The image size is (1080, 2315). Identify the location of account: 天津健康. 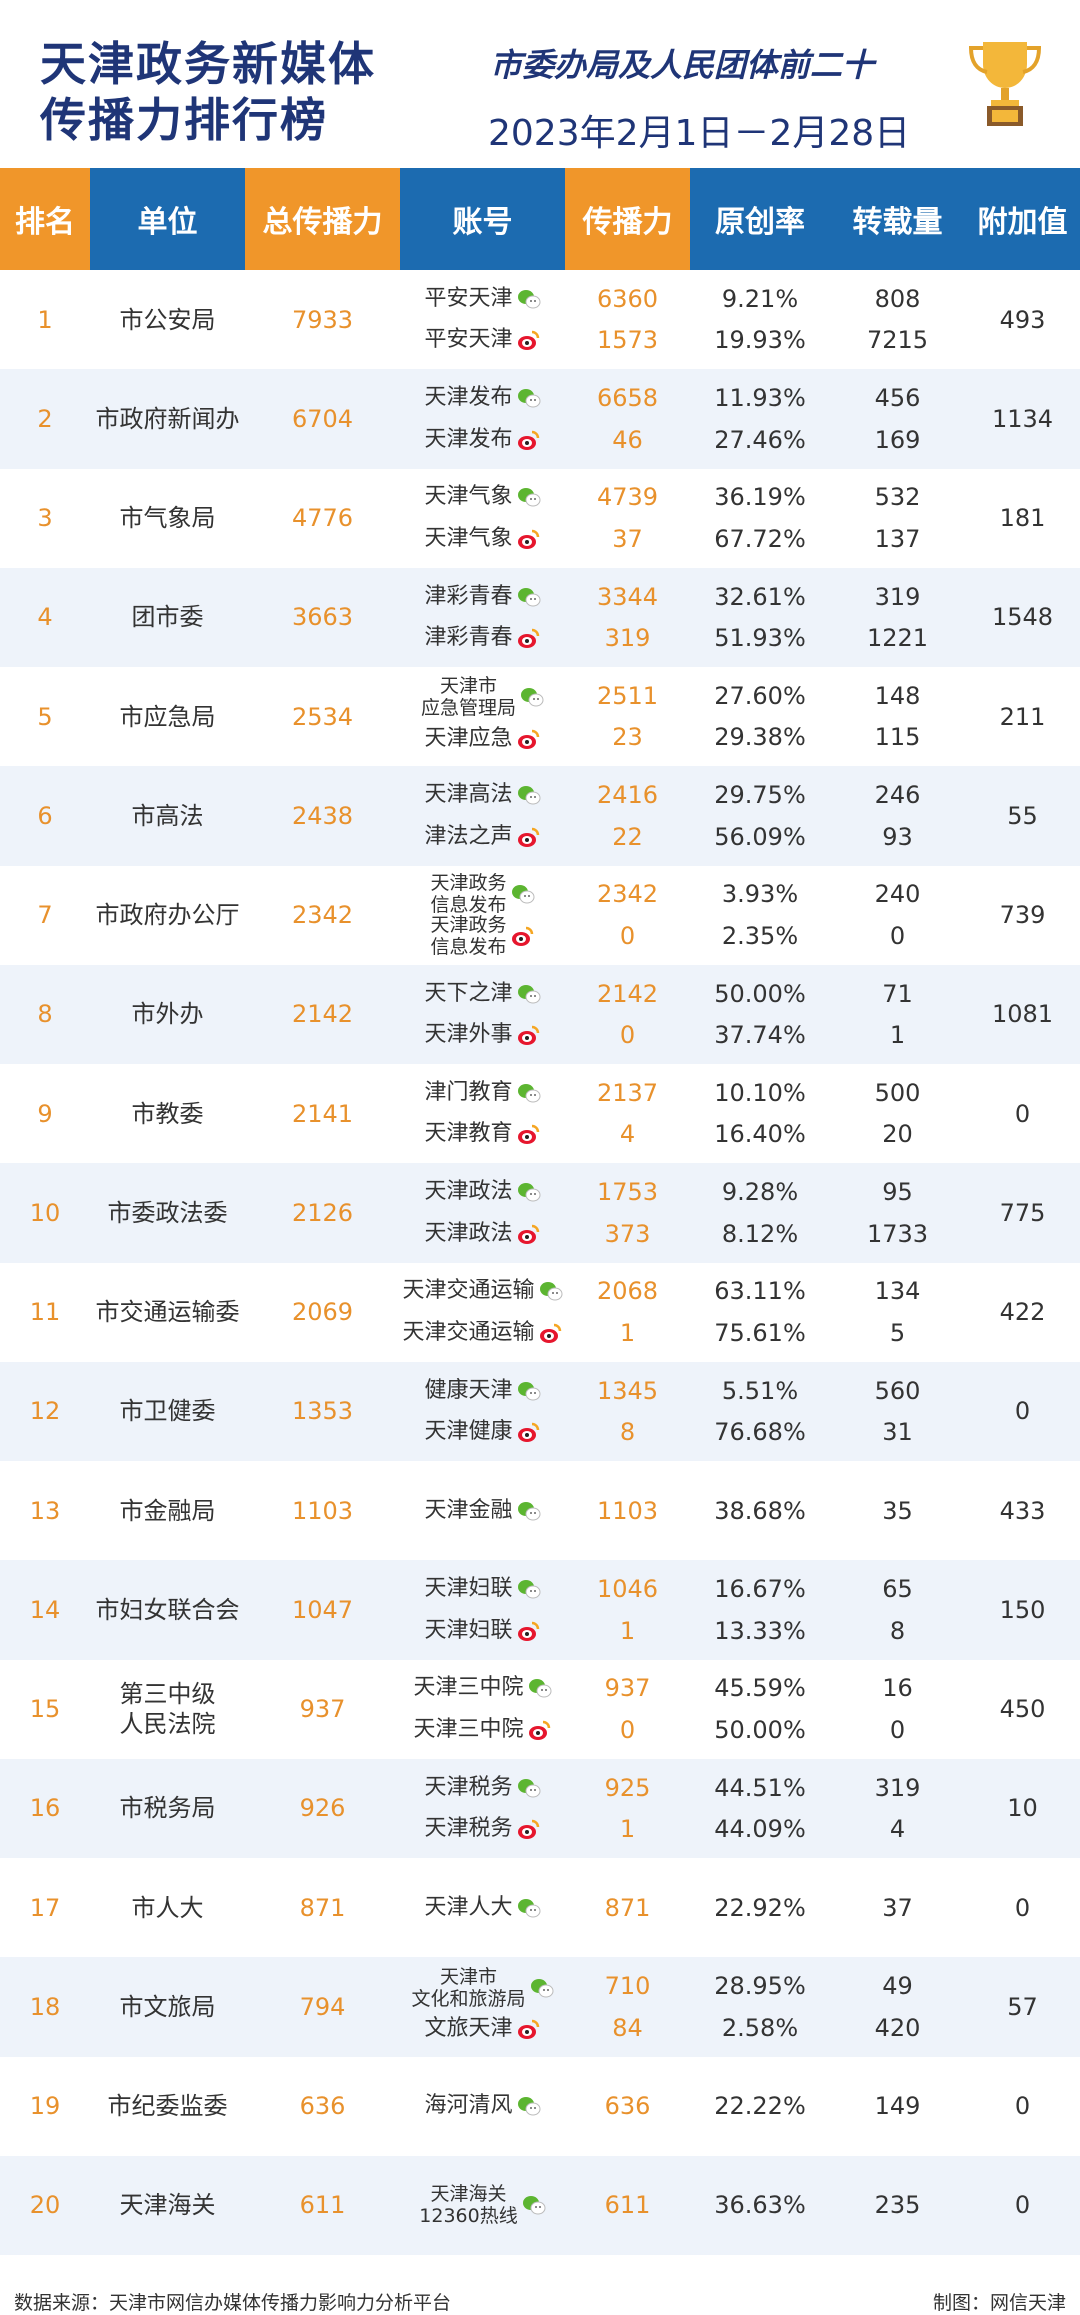
(482, 1432).